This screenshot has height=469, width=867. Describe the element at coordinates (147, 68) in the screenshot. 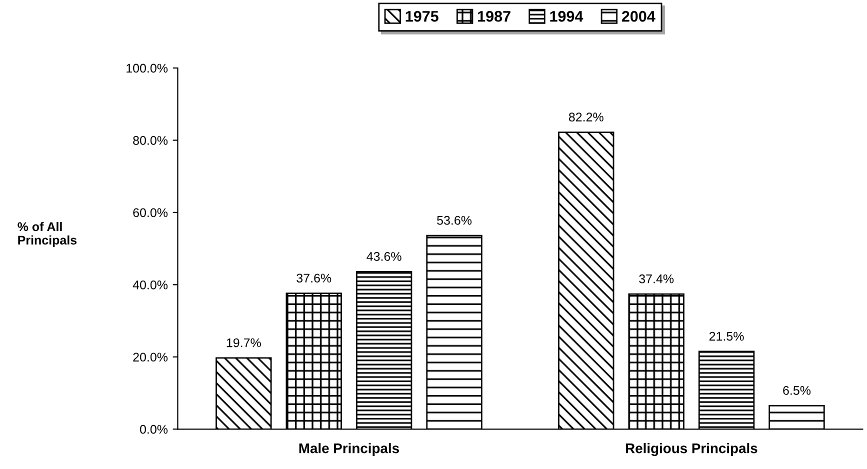

I see `y-tick-label: 100.0%` at that location.